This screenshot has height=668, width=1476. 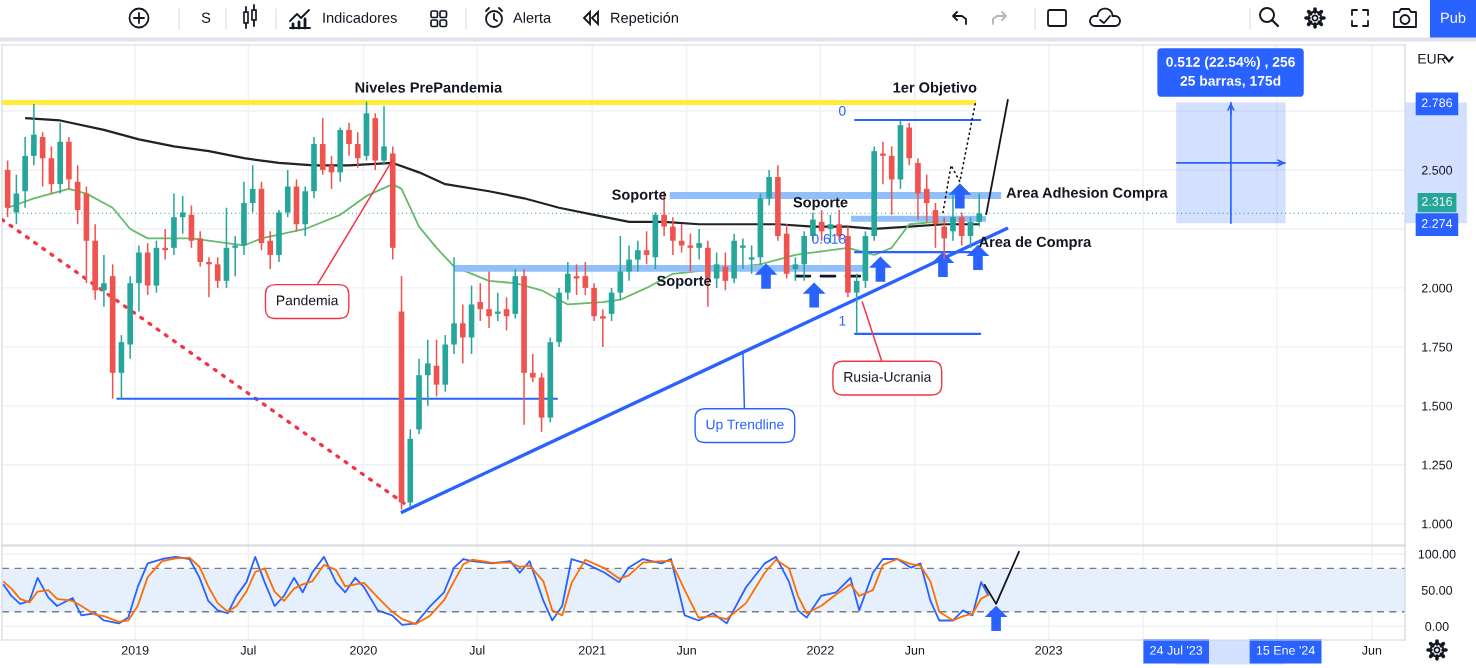 I want to click on x-tick-label: 2019, so click(x=135, y=650).